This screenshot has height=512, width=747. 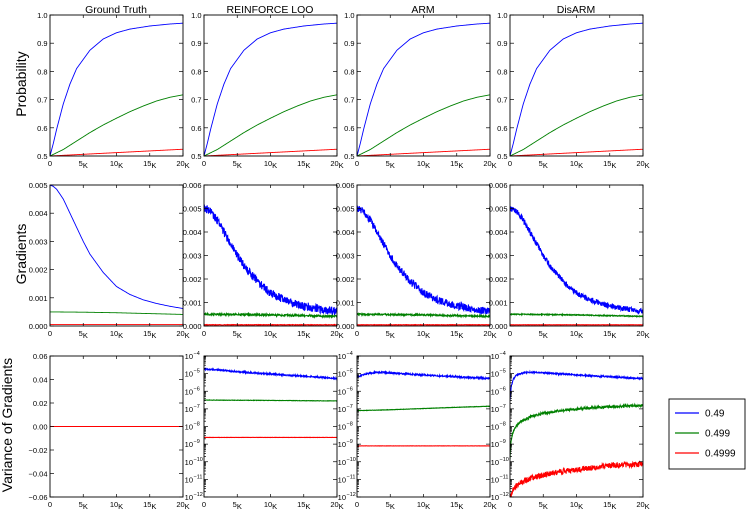 I want to click on y-tick-label: 0.6, so click(x=196, y=128).